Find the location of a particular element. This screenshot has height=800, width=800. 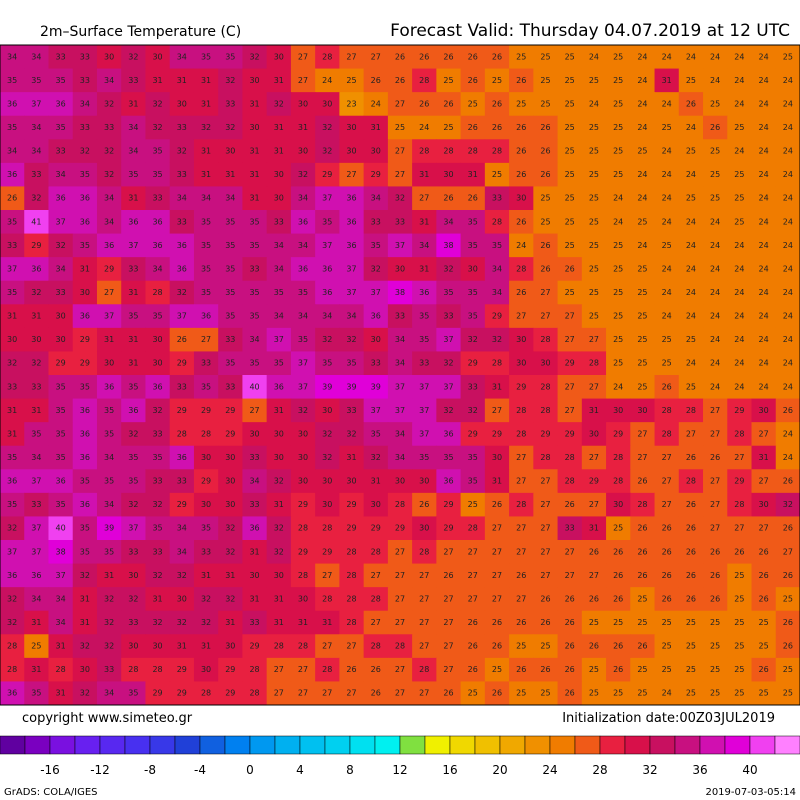

temp-label: 36 is located at coordinates (448, 433).